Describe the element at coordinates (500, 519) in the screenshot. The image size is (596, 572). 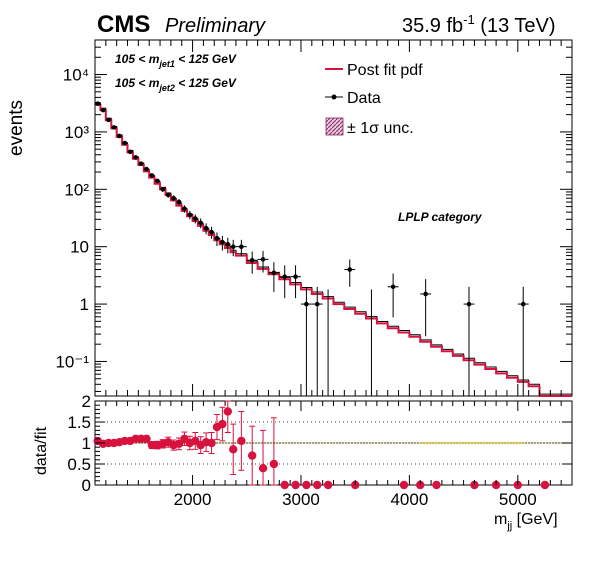
I see `x-axis-title-main: m` at that location.